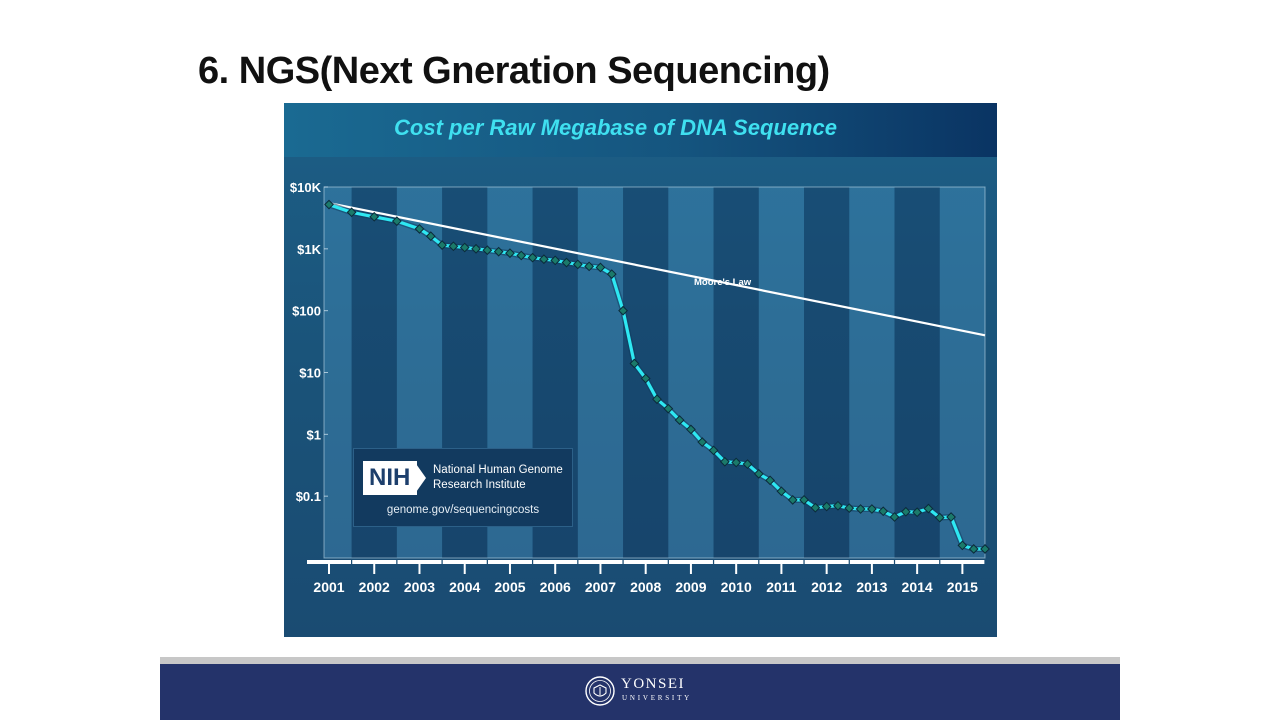 The height and width of the screenshot is (720, 1280). I want to click on chart-title-banner, so click(640, 130).